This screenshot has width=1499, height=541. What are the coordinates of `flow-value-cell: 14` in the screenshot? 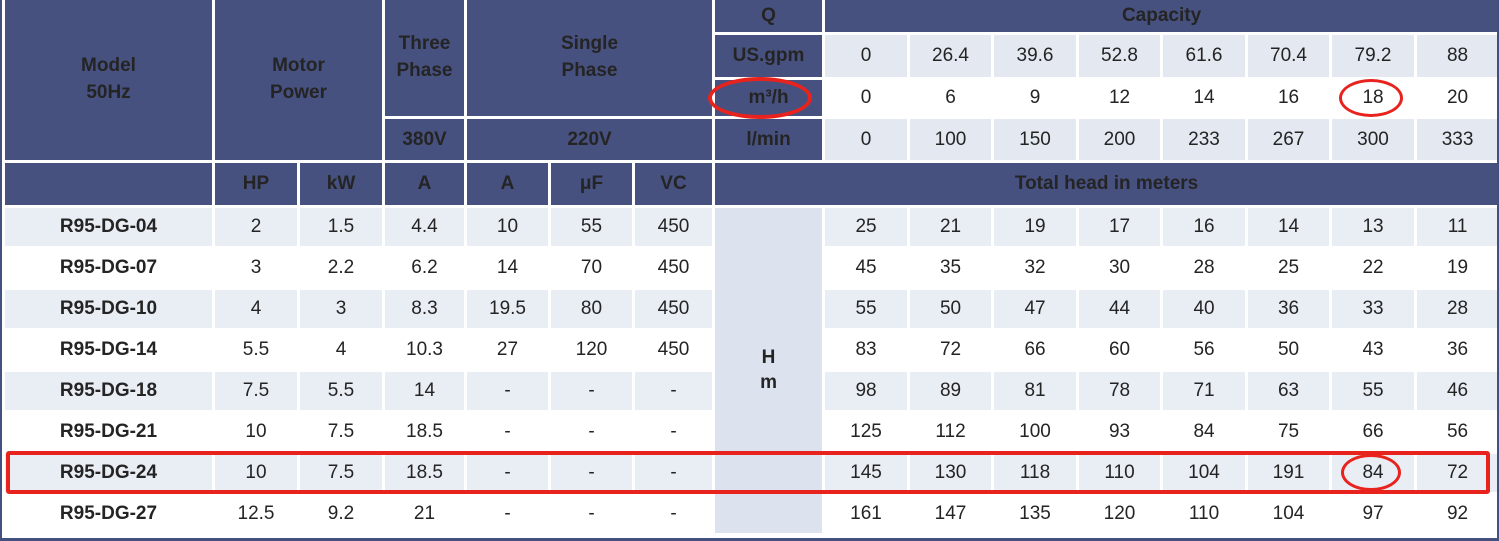 It's located at (1204, 98).